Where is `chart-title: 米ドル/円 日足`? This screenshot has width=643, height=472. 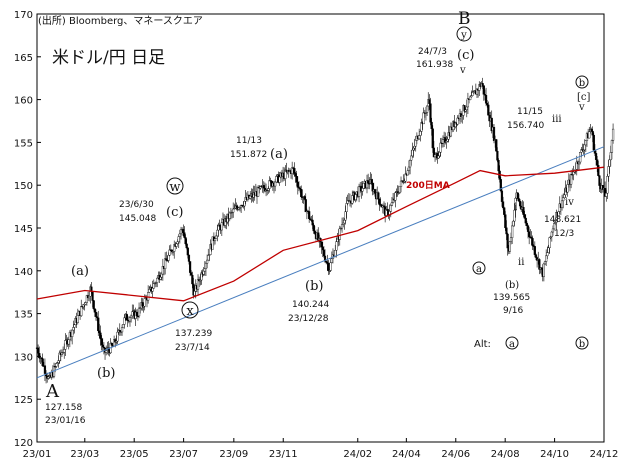 chart-title: 米ドル/円 日足 is located at coordinates (108, 58).